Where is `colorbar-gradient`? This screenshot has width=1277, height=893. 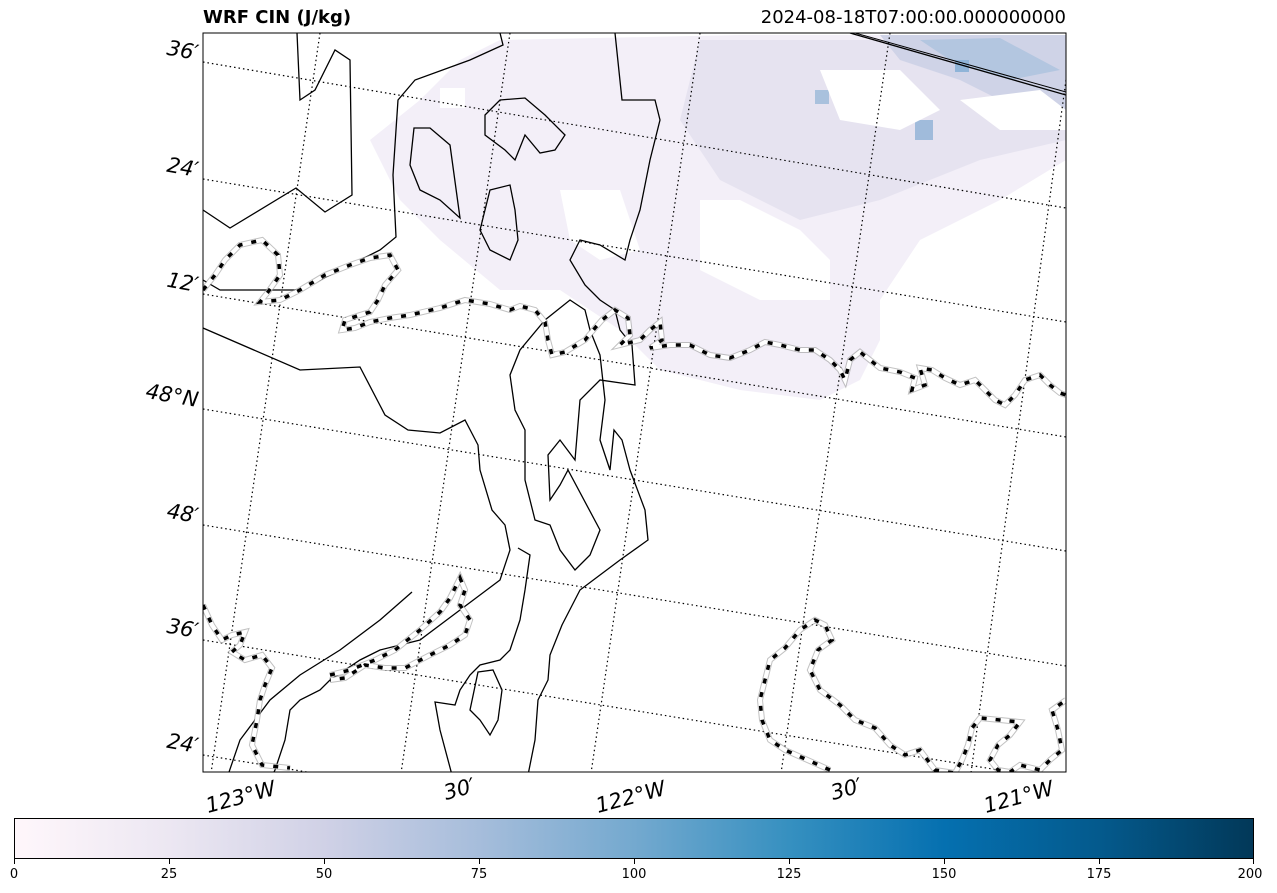
colorbar-gradient is located at coordinates (634, 838).